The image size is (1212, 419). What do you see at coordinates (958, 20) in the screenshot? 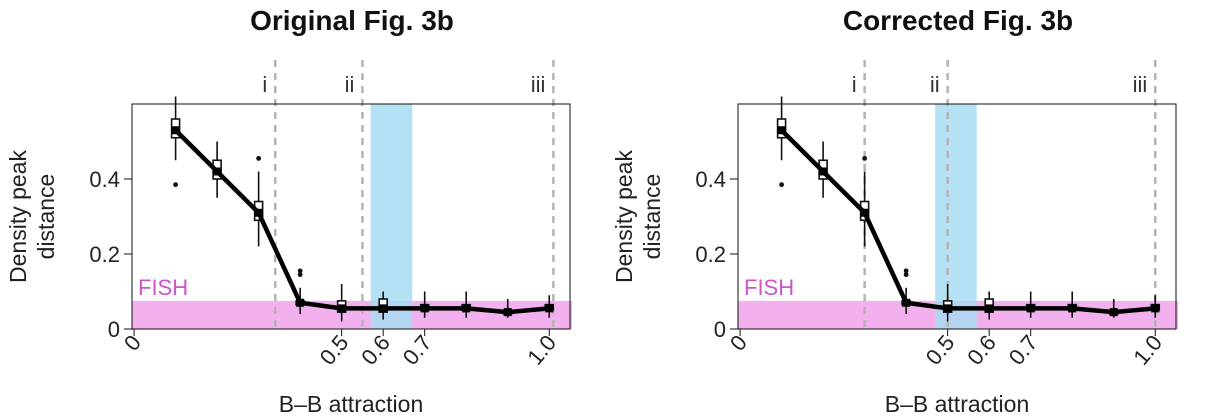
I see `chart-title: Corrected Fig. 3b` at bounding box center [958, 20].